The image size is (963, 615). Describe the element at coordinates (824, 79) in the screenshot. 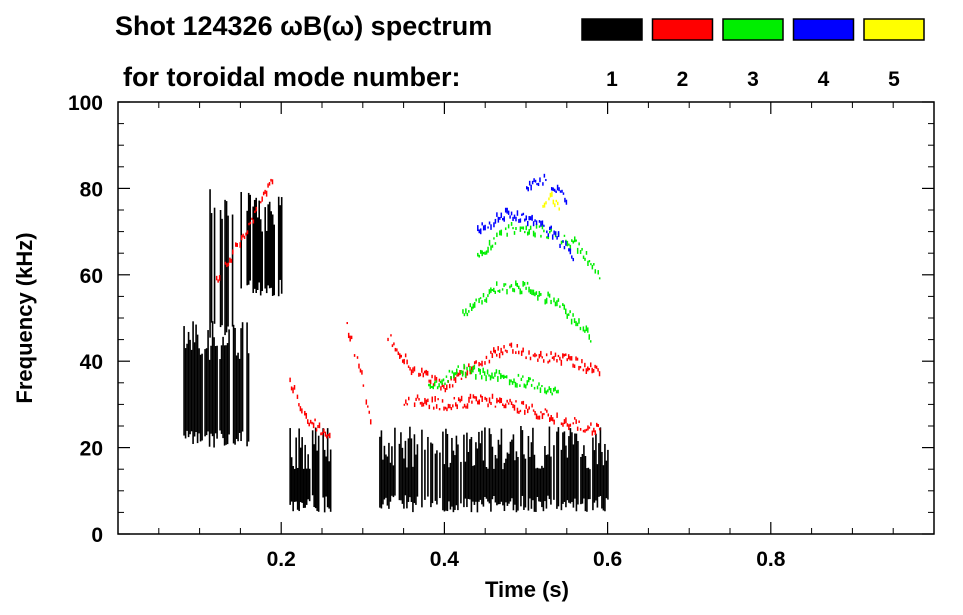

I see `legend-label-4: 4` at that location.